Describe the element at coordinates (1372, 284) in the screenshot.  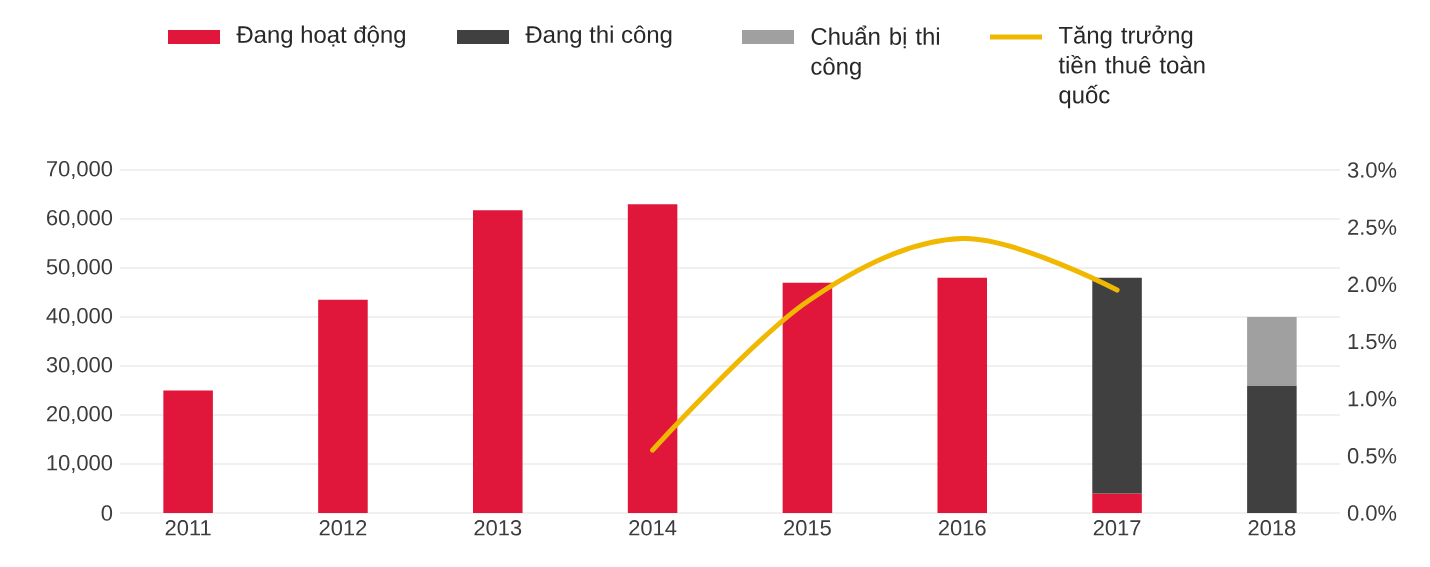
I see `y2-tick-label: 2.0%` at that location.